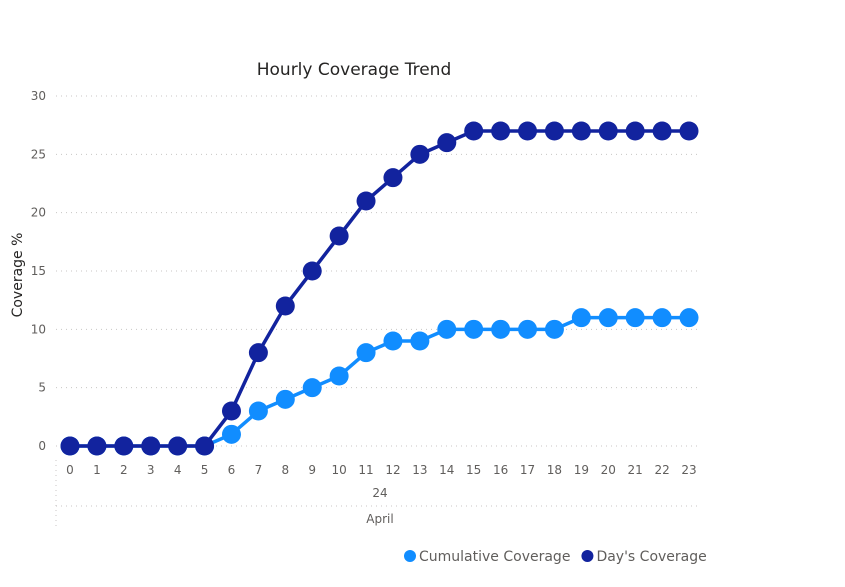 Image resolution: width=845 pixels, height=587 pixels. I want to click on x-tick-label: 19, so click(581, 470).